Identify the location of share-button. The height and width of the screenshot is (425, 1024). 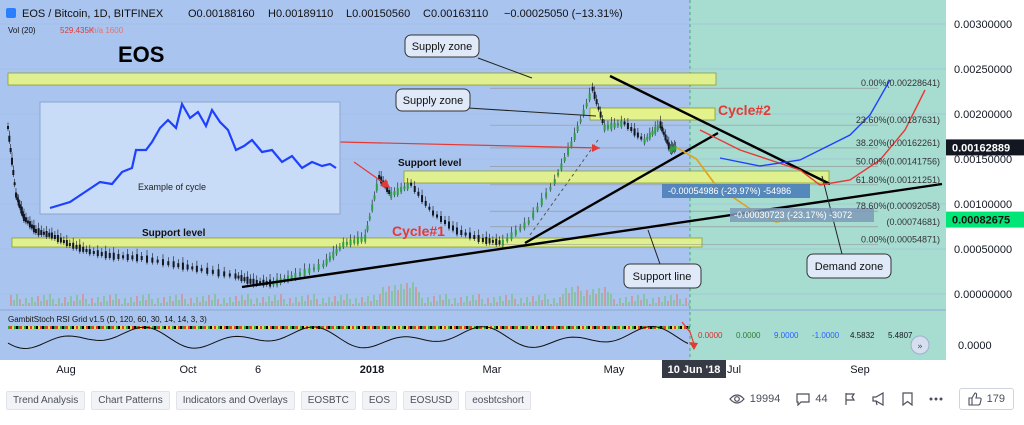
(879, 399).